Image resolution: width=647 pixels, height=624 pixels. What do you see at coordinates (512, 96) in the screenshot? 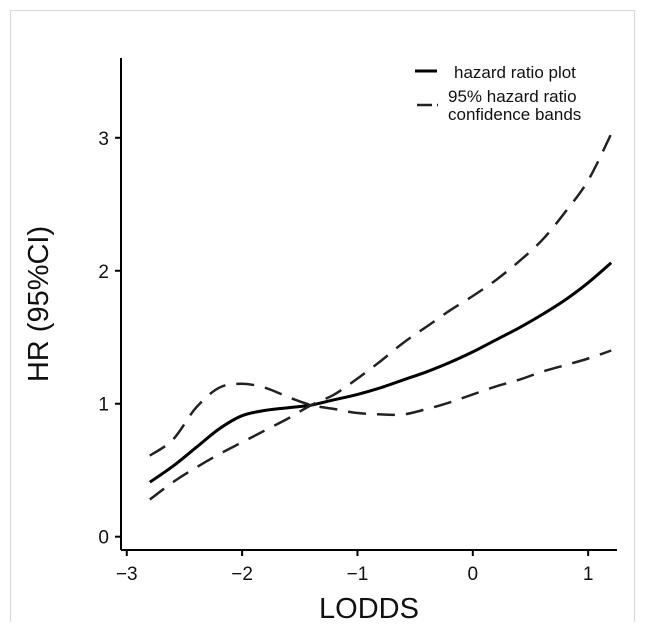
I see `legend-label-confidence-line1: 95% hazard ratio` at bounding box center [512, 96].